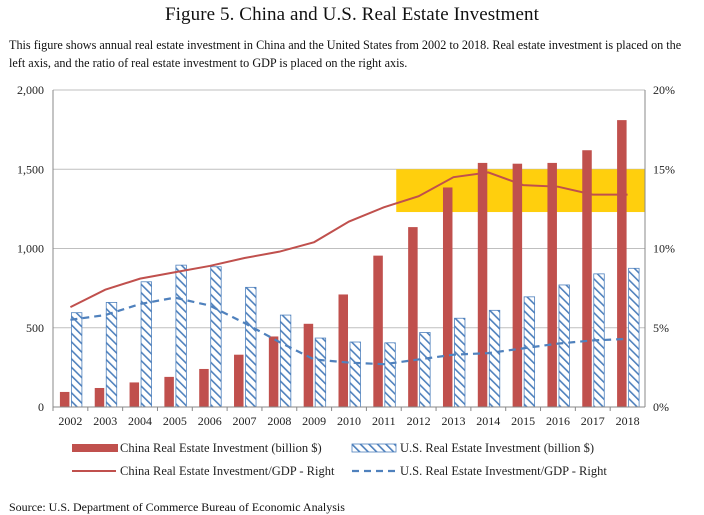 The height and width of the screenshot is (515, 704). What do you see at coordinates (453, 421) in the screenshot?
I see `x-tick-label: 2013` at bounding box center [453, 421].